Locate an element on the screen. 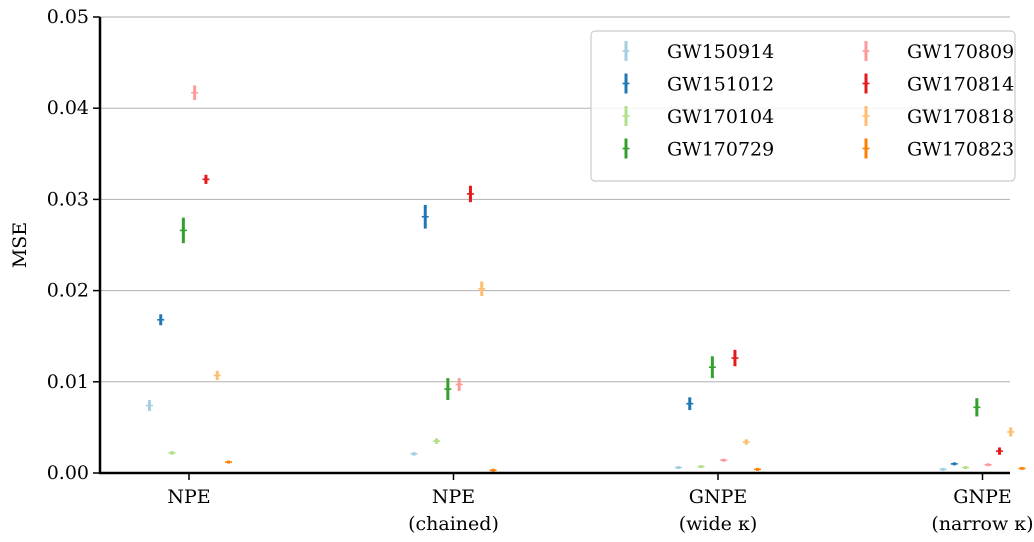 The image size is (1034, 542). y-tick-label: 0.03 is located at coordinates (68, 199).